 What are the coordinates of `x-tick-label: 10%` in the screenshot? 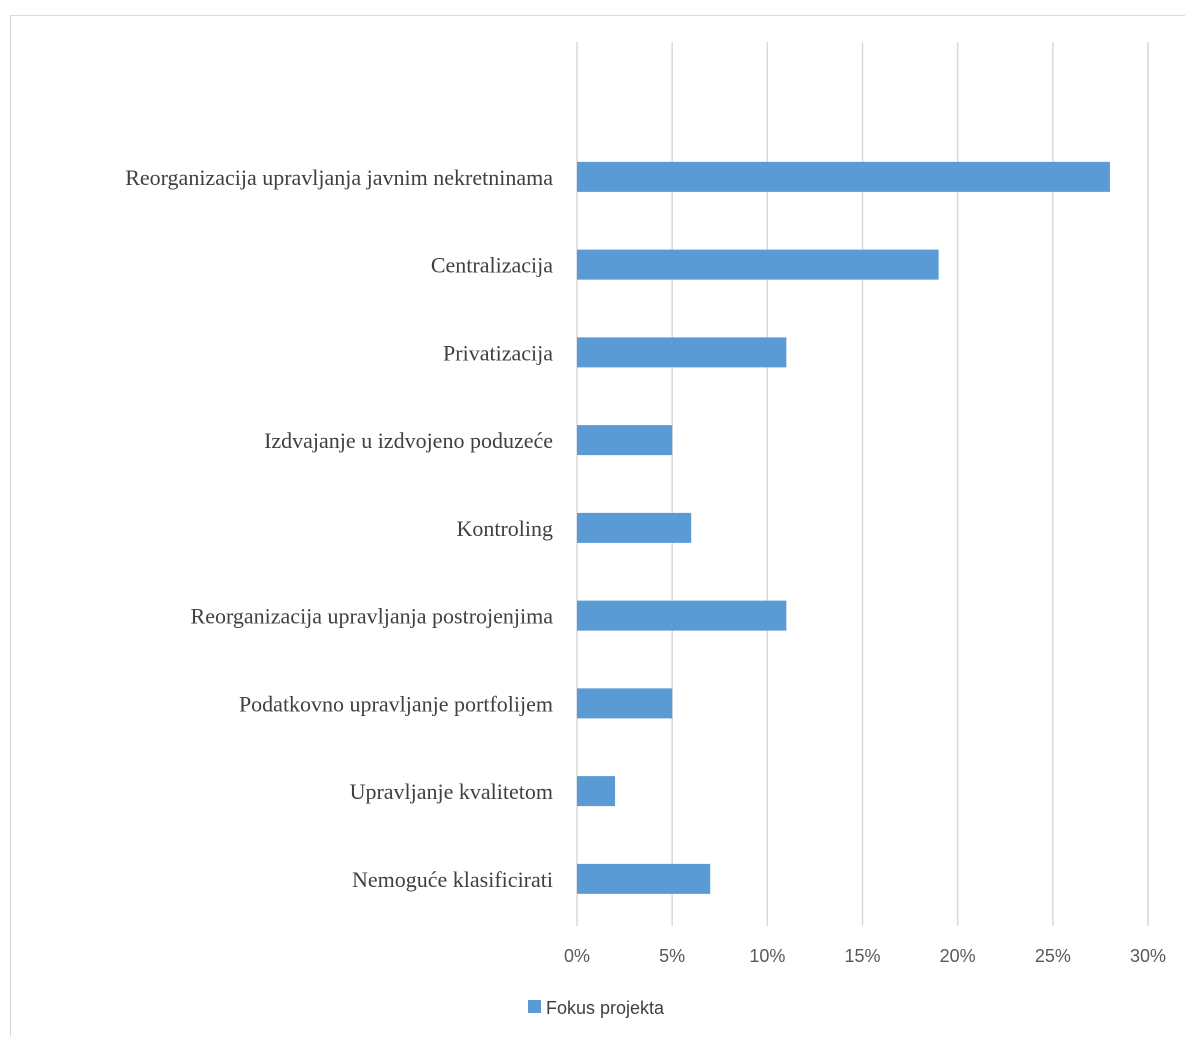 It's located at (767, 956).